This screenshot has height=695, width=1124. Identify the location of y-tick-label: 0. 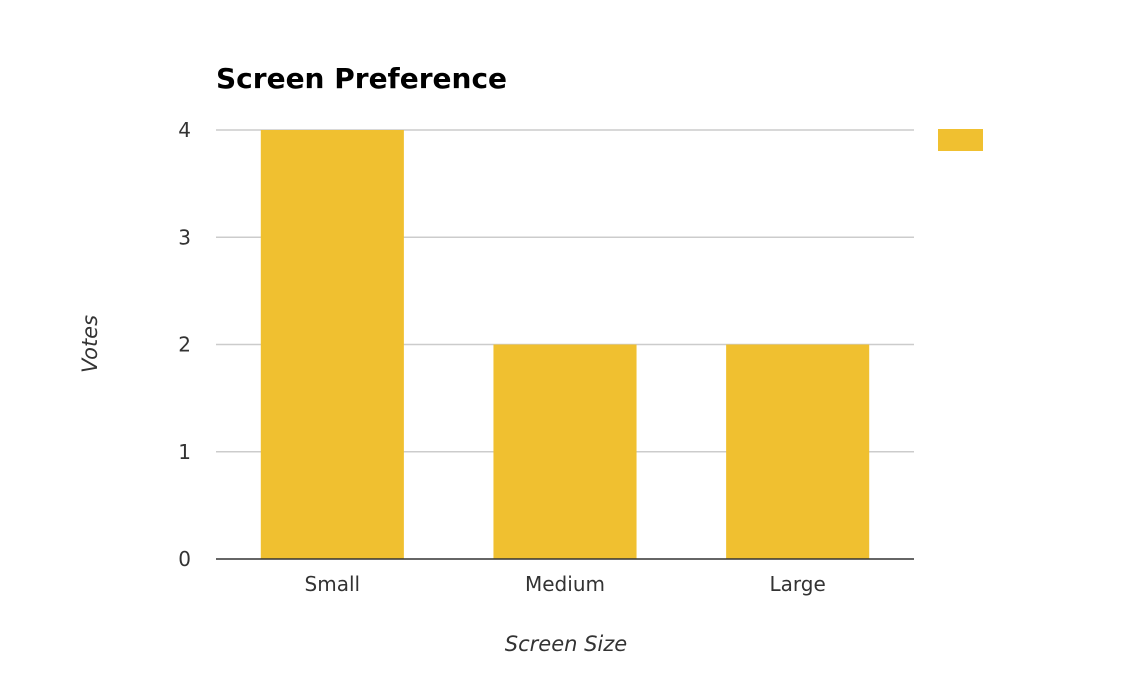
(184, 559).